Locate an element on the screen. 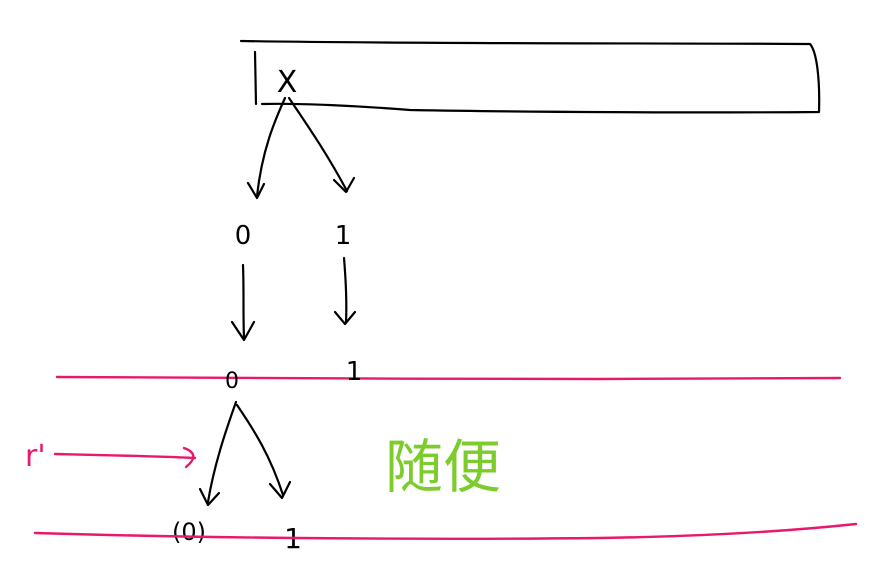 The image size is (875, 566). left-branch-arrow is located at coordinates (266, 148).